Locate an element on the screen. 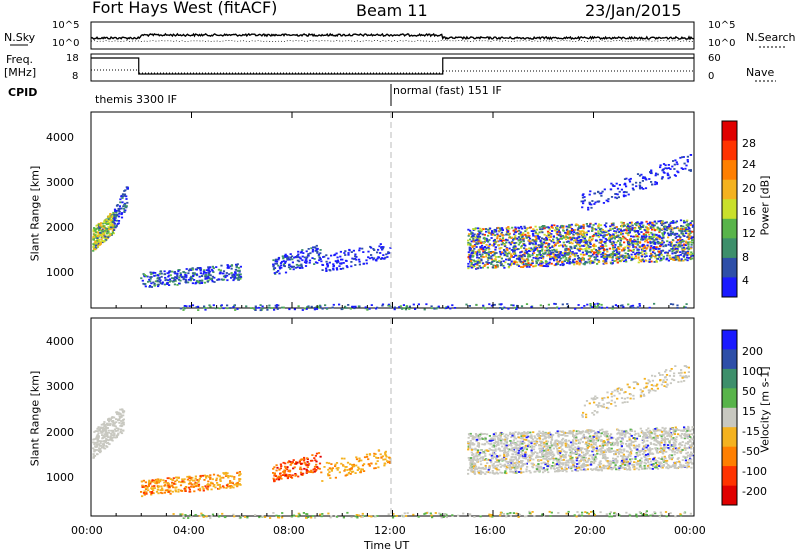 This screenshot has width=800, height=554. velocity-ytick-1000: 1000 is located at coordinates (60, 477).